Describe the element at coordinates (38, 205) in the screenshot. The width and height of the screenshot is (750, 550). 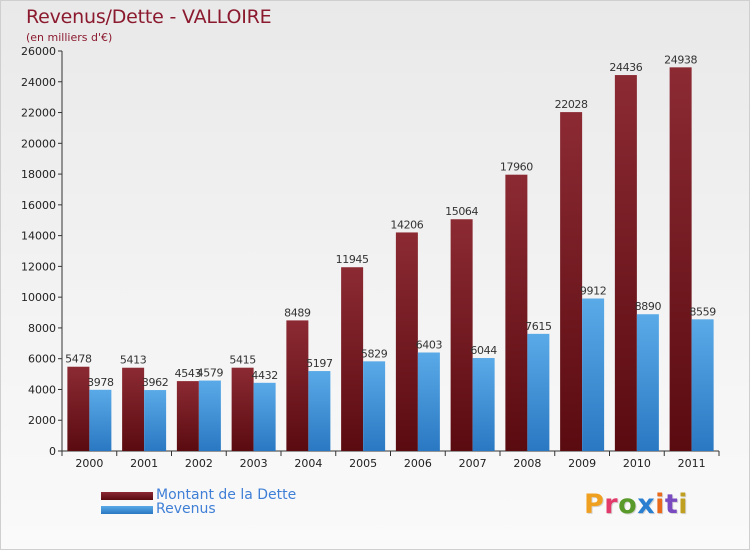
I see `y-tick-label: 16000` at that location.